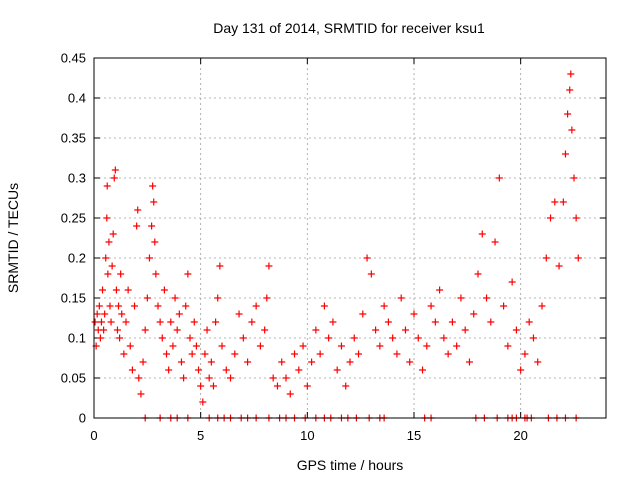 The image size is (640, 480). What do you see at coordinates (73, 378) in the screenshot?
I see `y-tick-label: 0.05` at bounding box center [73, 378].